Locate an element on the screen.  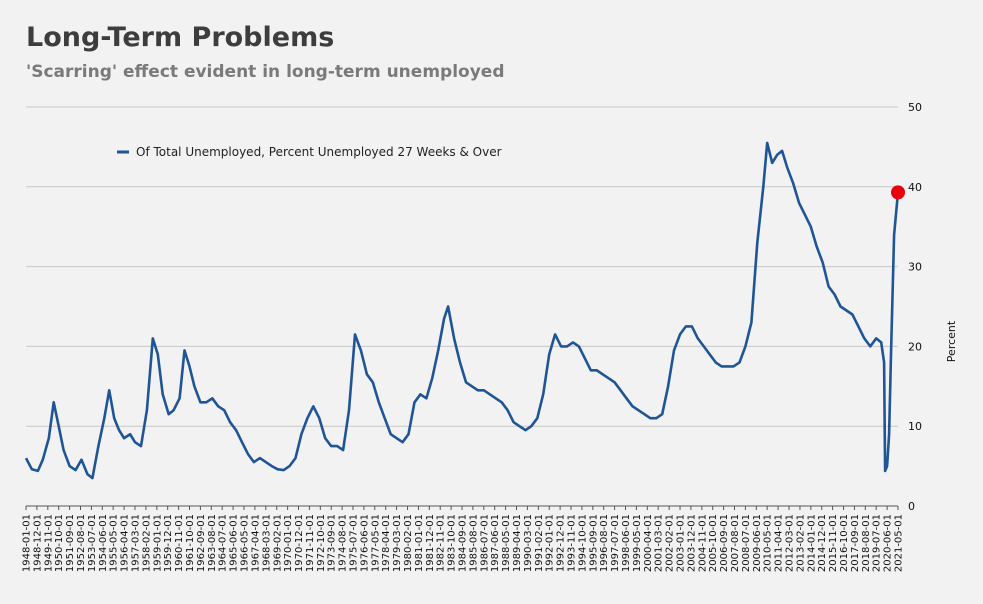
x-tick-label: 2004-11-01 is located at coordinates (702, 543).